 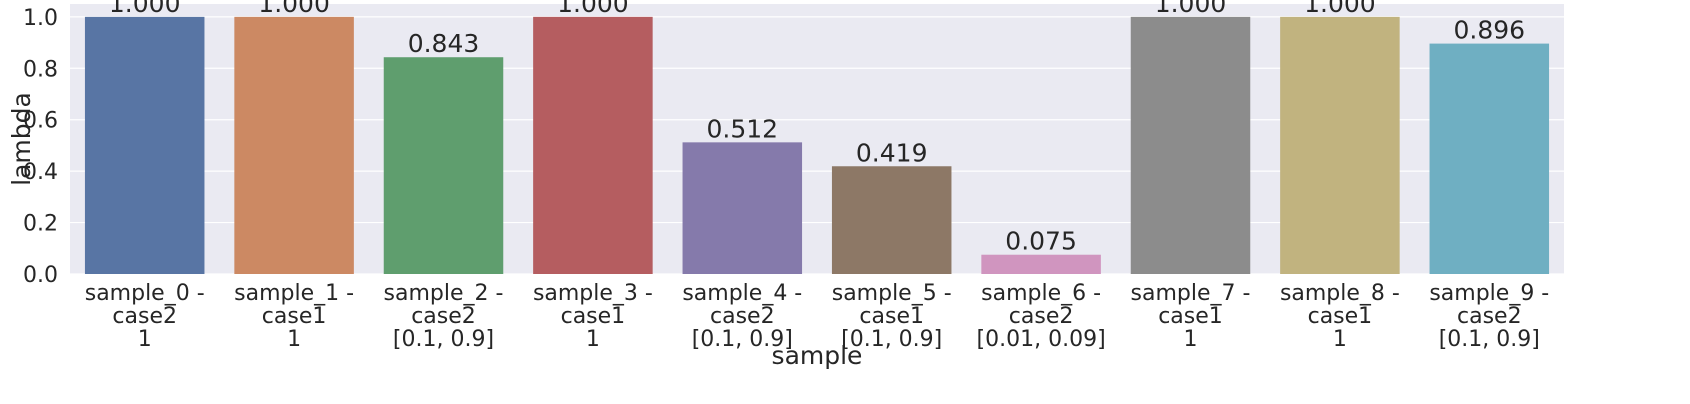 What do you see at coordinates (1490, 30) in the screenshot?
I see `bar-value-label: 0.896` at bounding box center [1490, 30].